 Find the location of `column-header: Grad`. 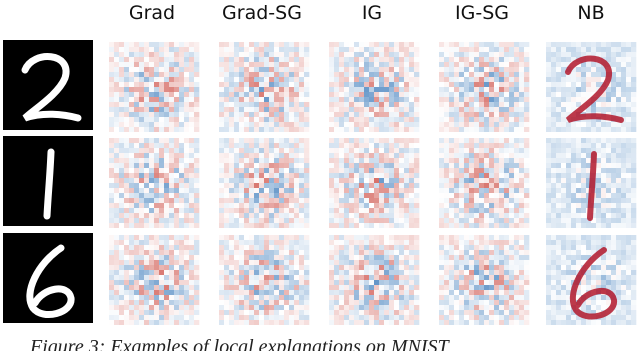

column-header: Grad is located at coordinates (152, 13).